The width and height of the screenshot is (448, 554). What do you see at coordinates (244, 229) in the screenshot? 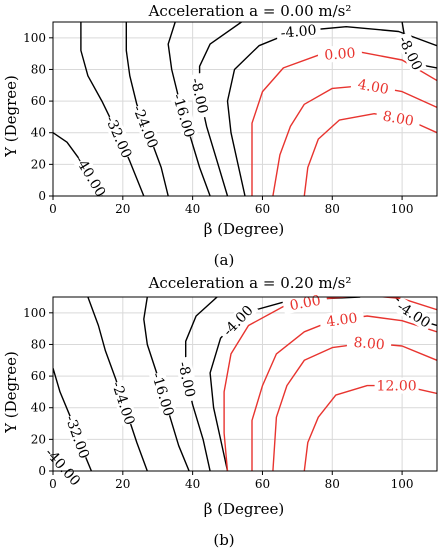
I see `panel-a-xlabel: β (Degree)` at bounding box center [244, 229].